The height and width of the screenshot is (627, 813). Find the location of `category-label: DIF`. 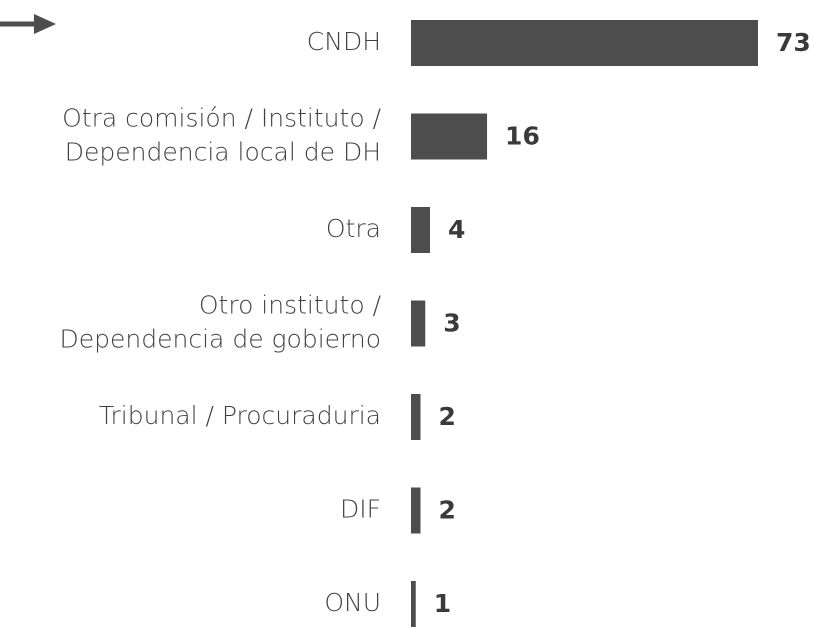

category-label: DIF is located at coordinates (360, 509).